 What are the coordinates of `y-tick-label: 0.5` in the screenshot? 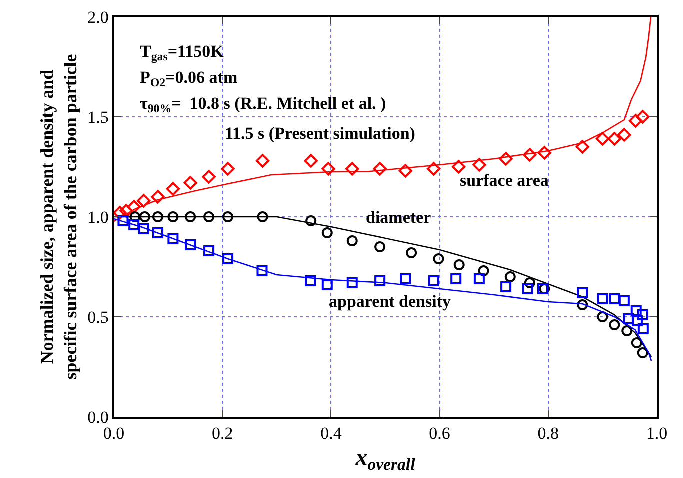 It's located at (98, 317).